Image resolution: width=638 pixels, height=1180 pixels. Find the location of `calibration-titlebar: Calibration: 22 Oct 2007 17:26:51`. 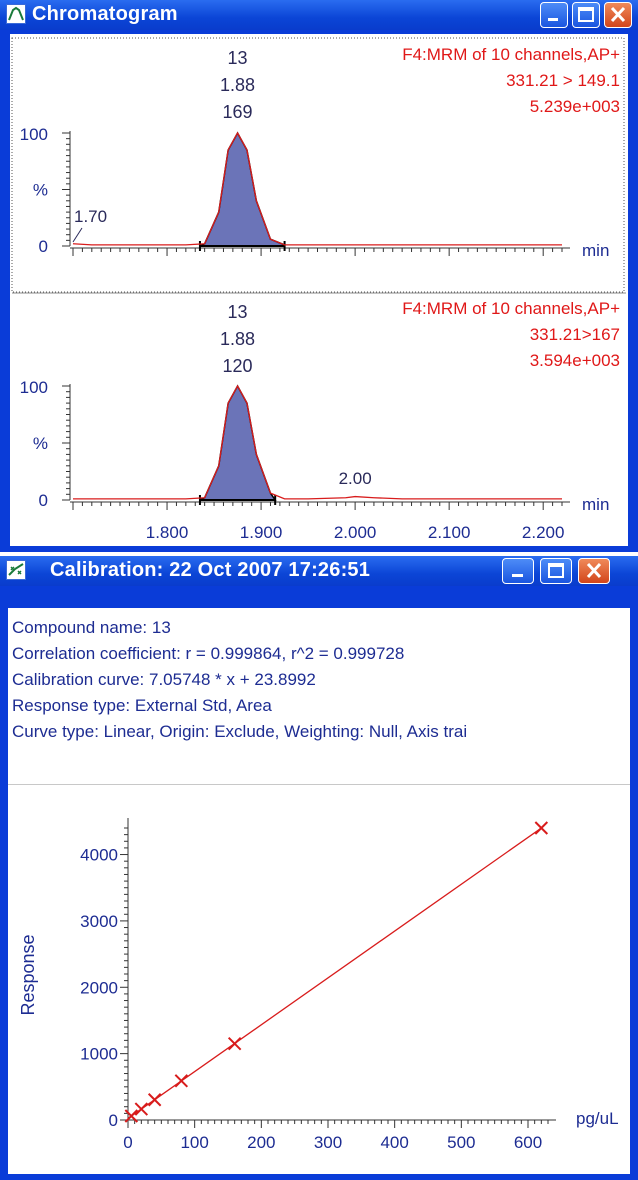

calibration-titlebar: Calibration: 22 Oct 2007 17:26:51 is located at coordinates (319, 571).